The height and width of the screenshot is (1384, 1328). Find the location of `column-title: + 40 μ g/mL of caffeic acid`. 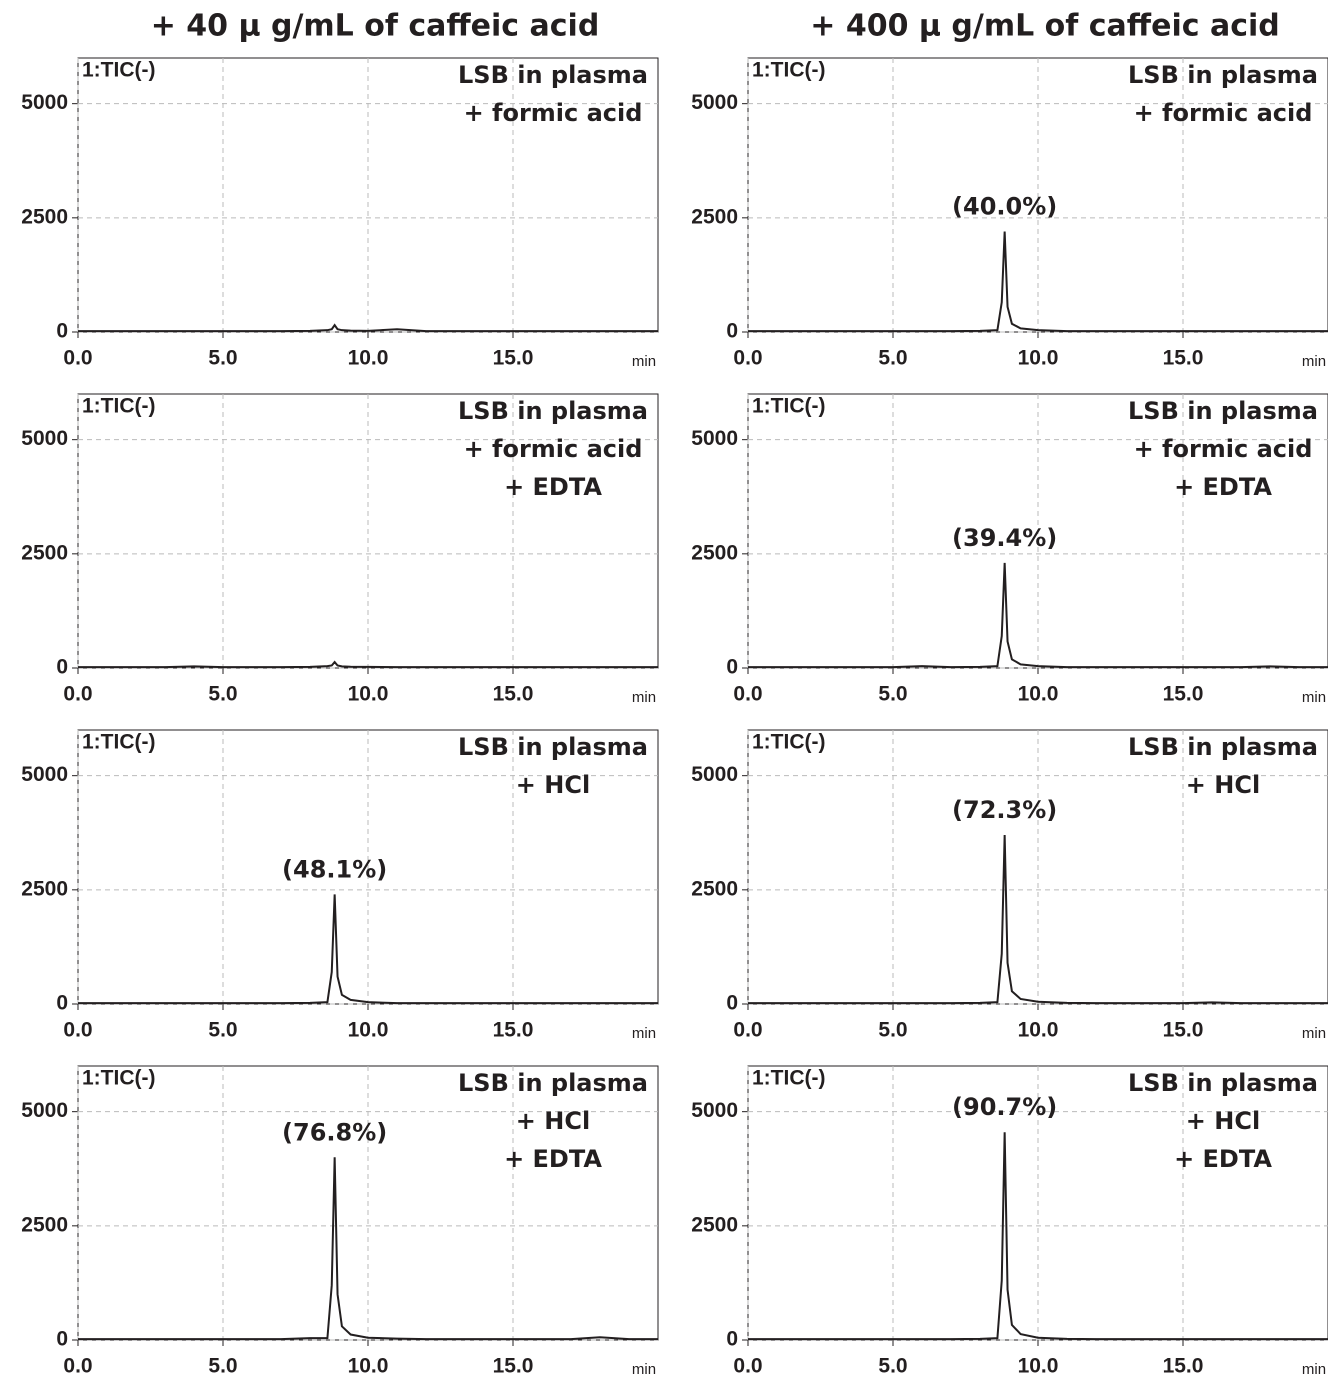

column-title: + 40 μ g/mL of caffeic acid is located at coordinates (375, 26).